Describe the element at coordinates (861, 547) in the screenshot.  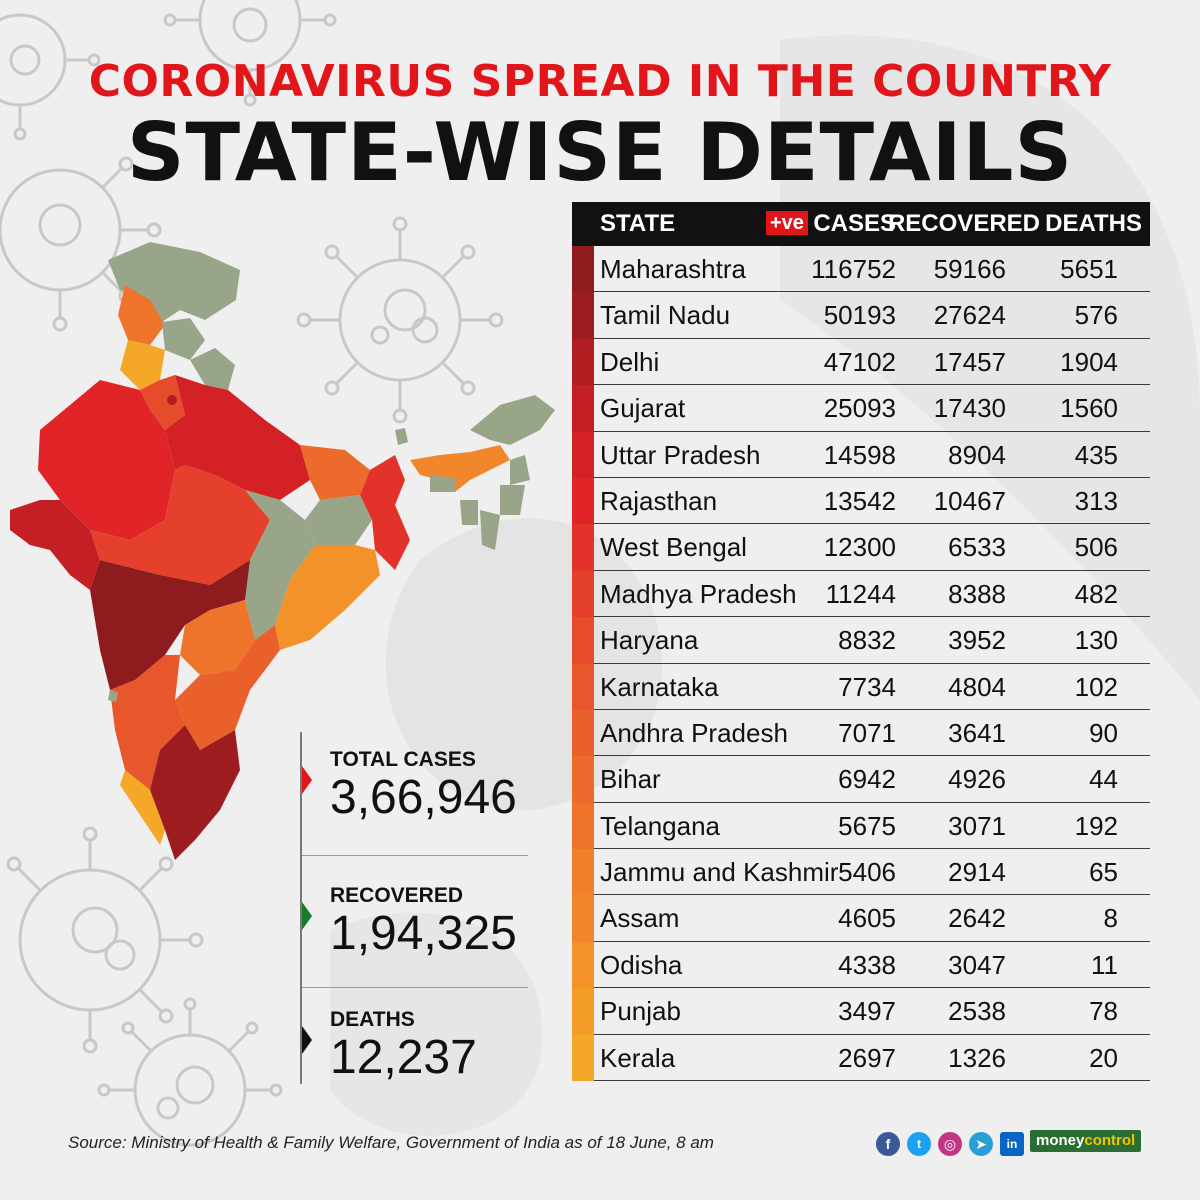
I see `table-row: West Bengal 12300 6533 506` at that location.